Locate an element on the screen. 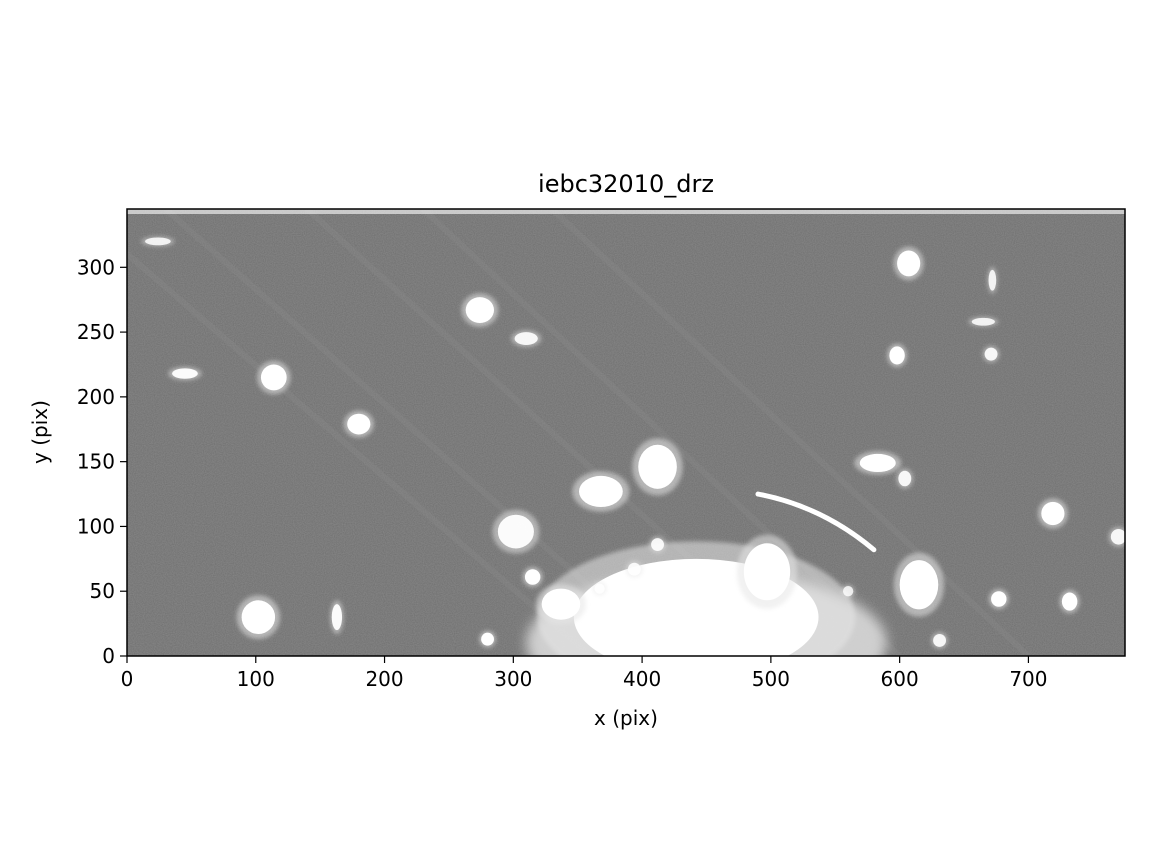  x-tick-label: 0 is located at coordinates (127, 679).